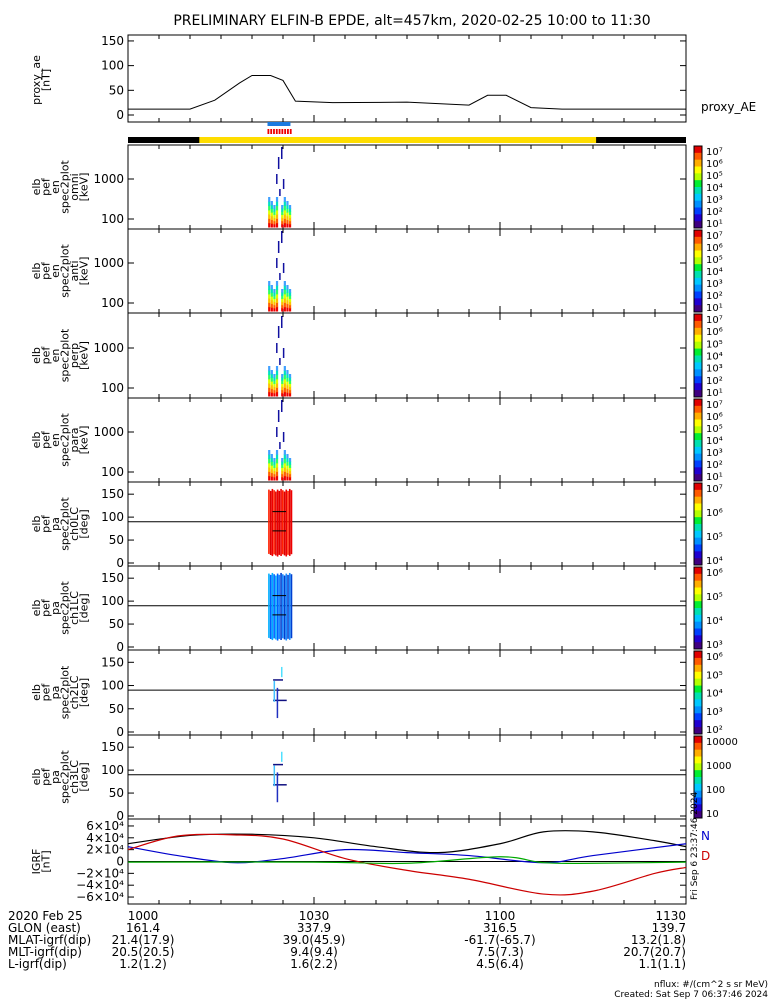  What do you see at coordinates (714, 465) in the screenshot?
I see `spec-para-cb-label: 10²` at bounding box center [714, 465].